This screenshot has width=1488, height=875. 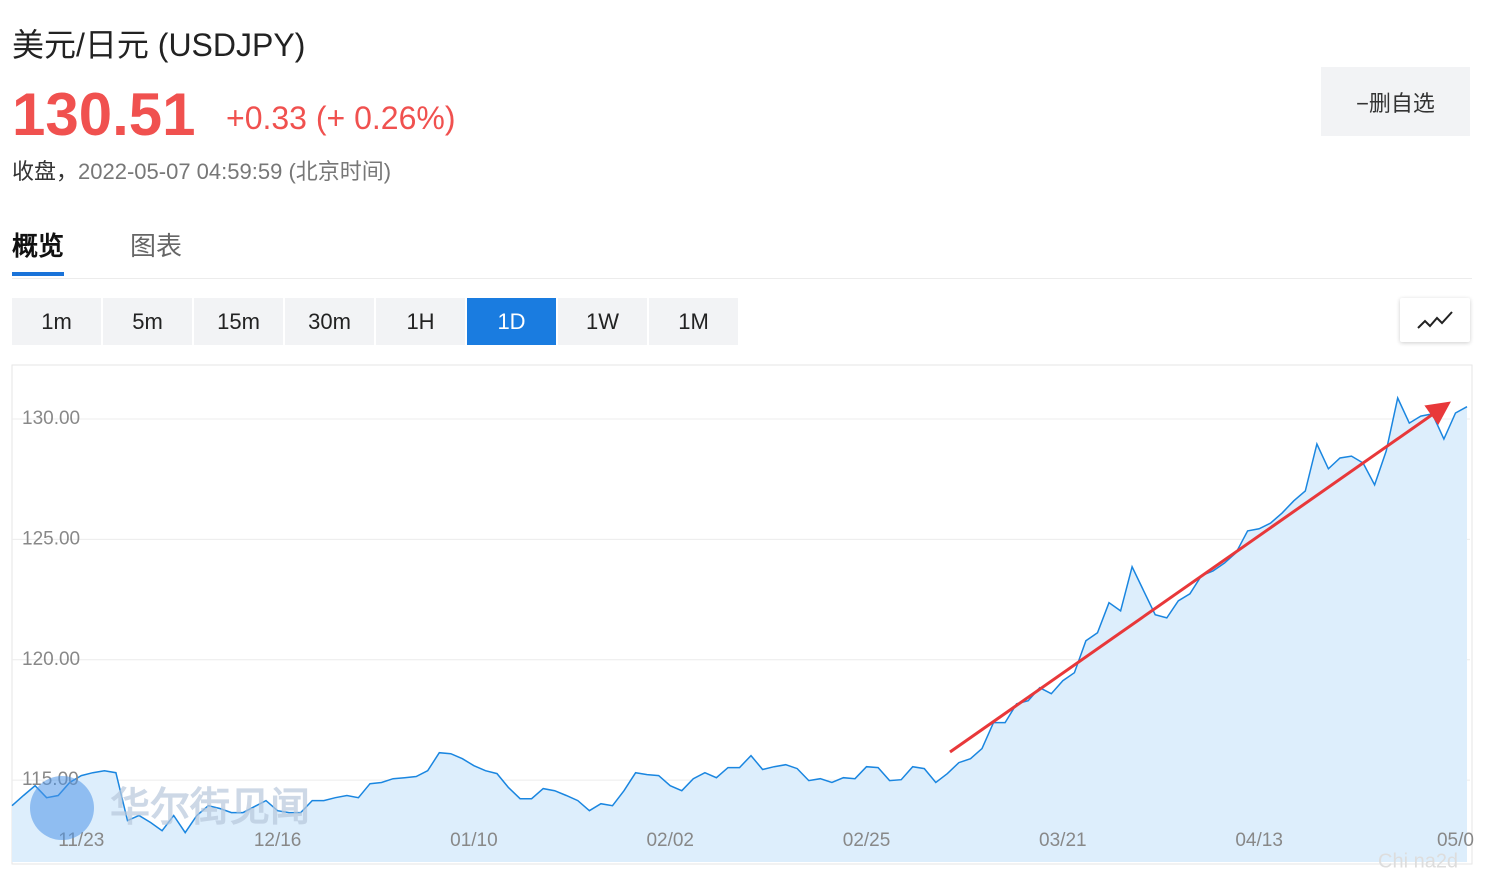 I want to click on chart-type-button, so click(x=1435, y=320).